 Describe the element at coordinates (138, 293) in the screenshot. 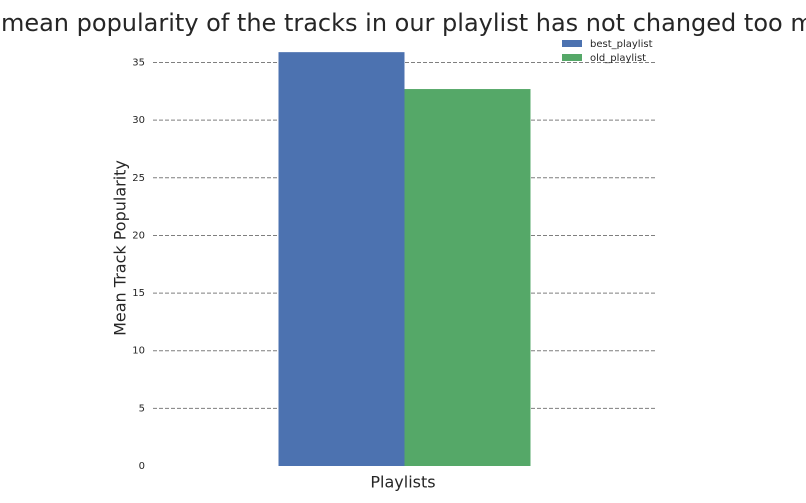

I see `y-tick-label: 15` at that location.